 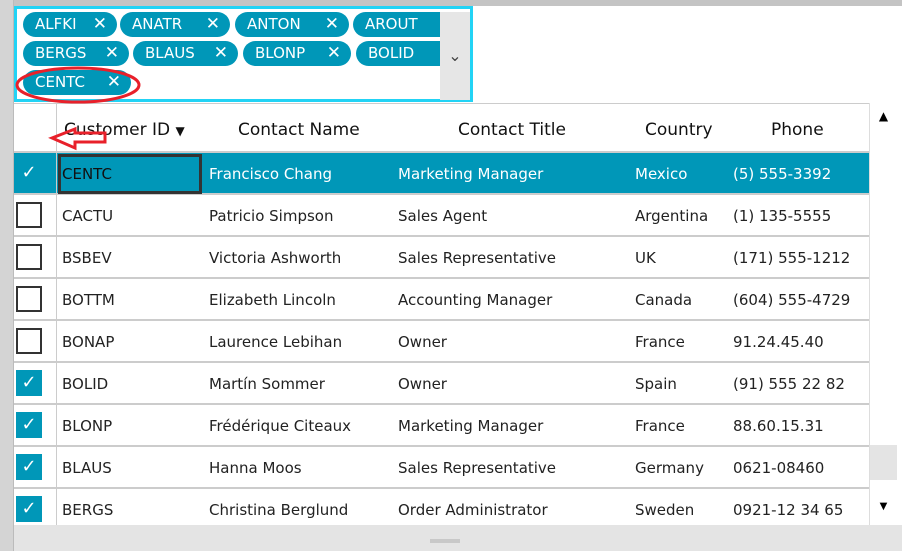 I want to click on chip-label: CENTC, so click(x=60, y=82).